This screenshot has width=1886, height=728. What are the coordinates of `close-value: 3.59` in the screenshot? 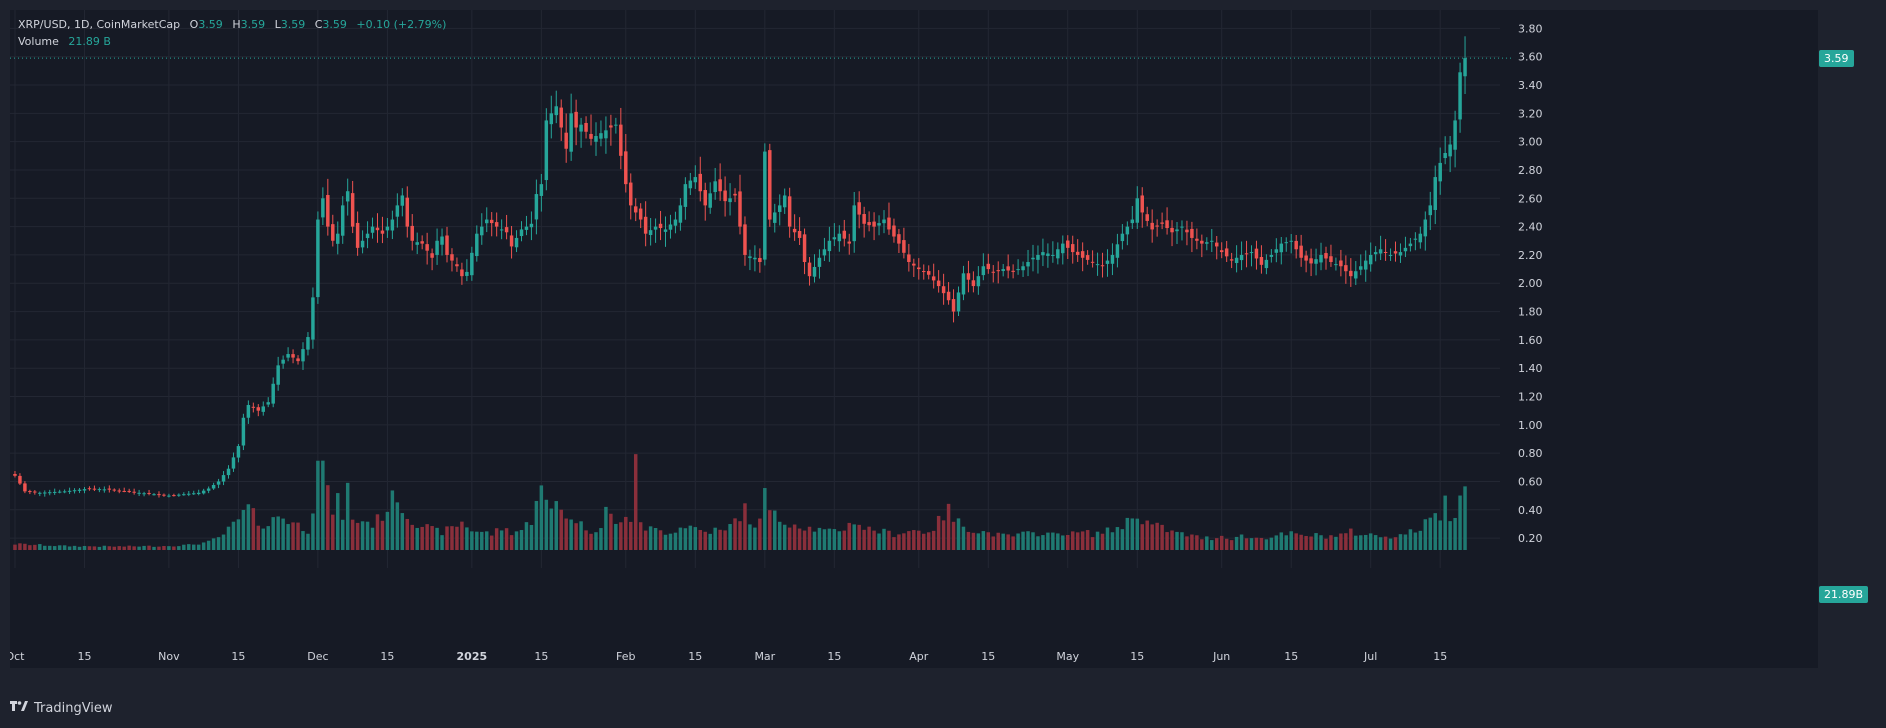 It's located at (334, 24).